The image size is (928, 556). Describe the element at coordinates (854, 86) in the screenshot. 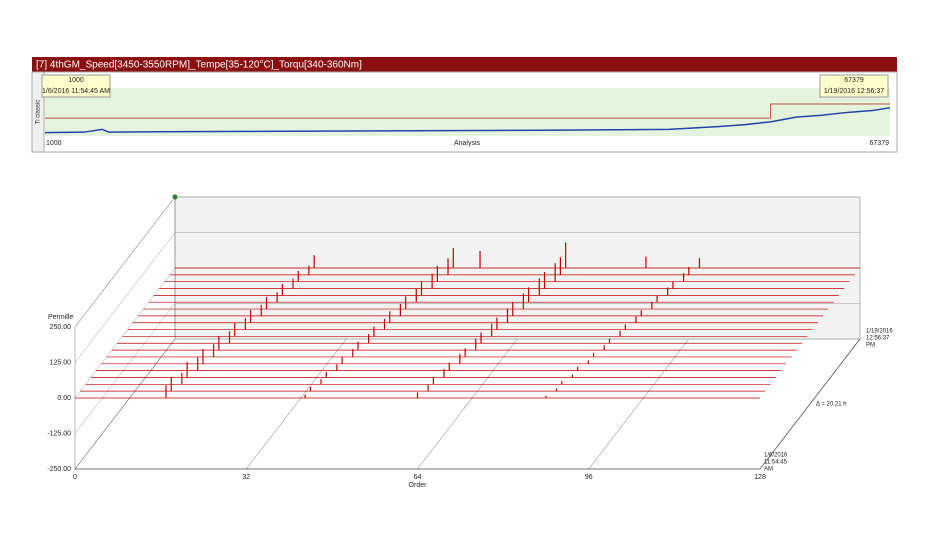

I see `end-box` at that location.